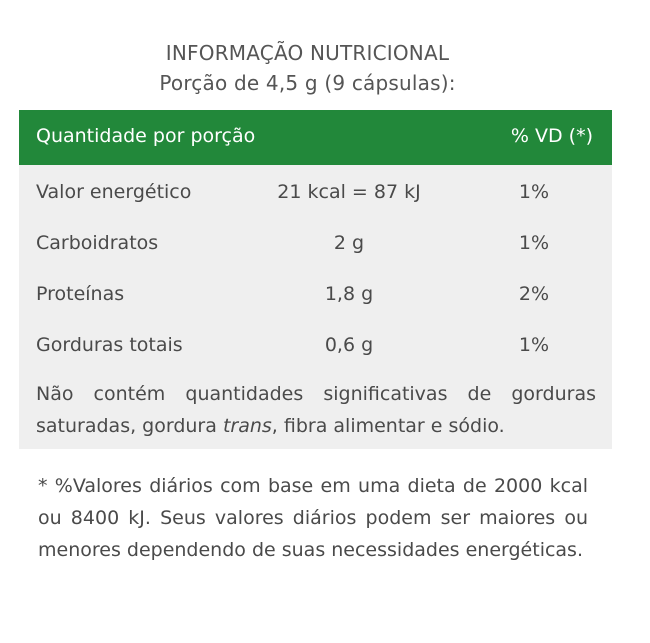 The image size is (650, 643). I want to click on table-header-label: Quantidade por porção, so click(146, 136).